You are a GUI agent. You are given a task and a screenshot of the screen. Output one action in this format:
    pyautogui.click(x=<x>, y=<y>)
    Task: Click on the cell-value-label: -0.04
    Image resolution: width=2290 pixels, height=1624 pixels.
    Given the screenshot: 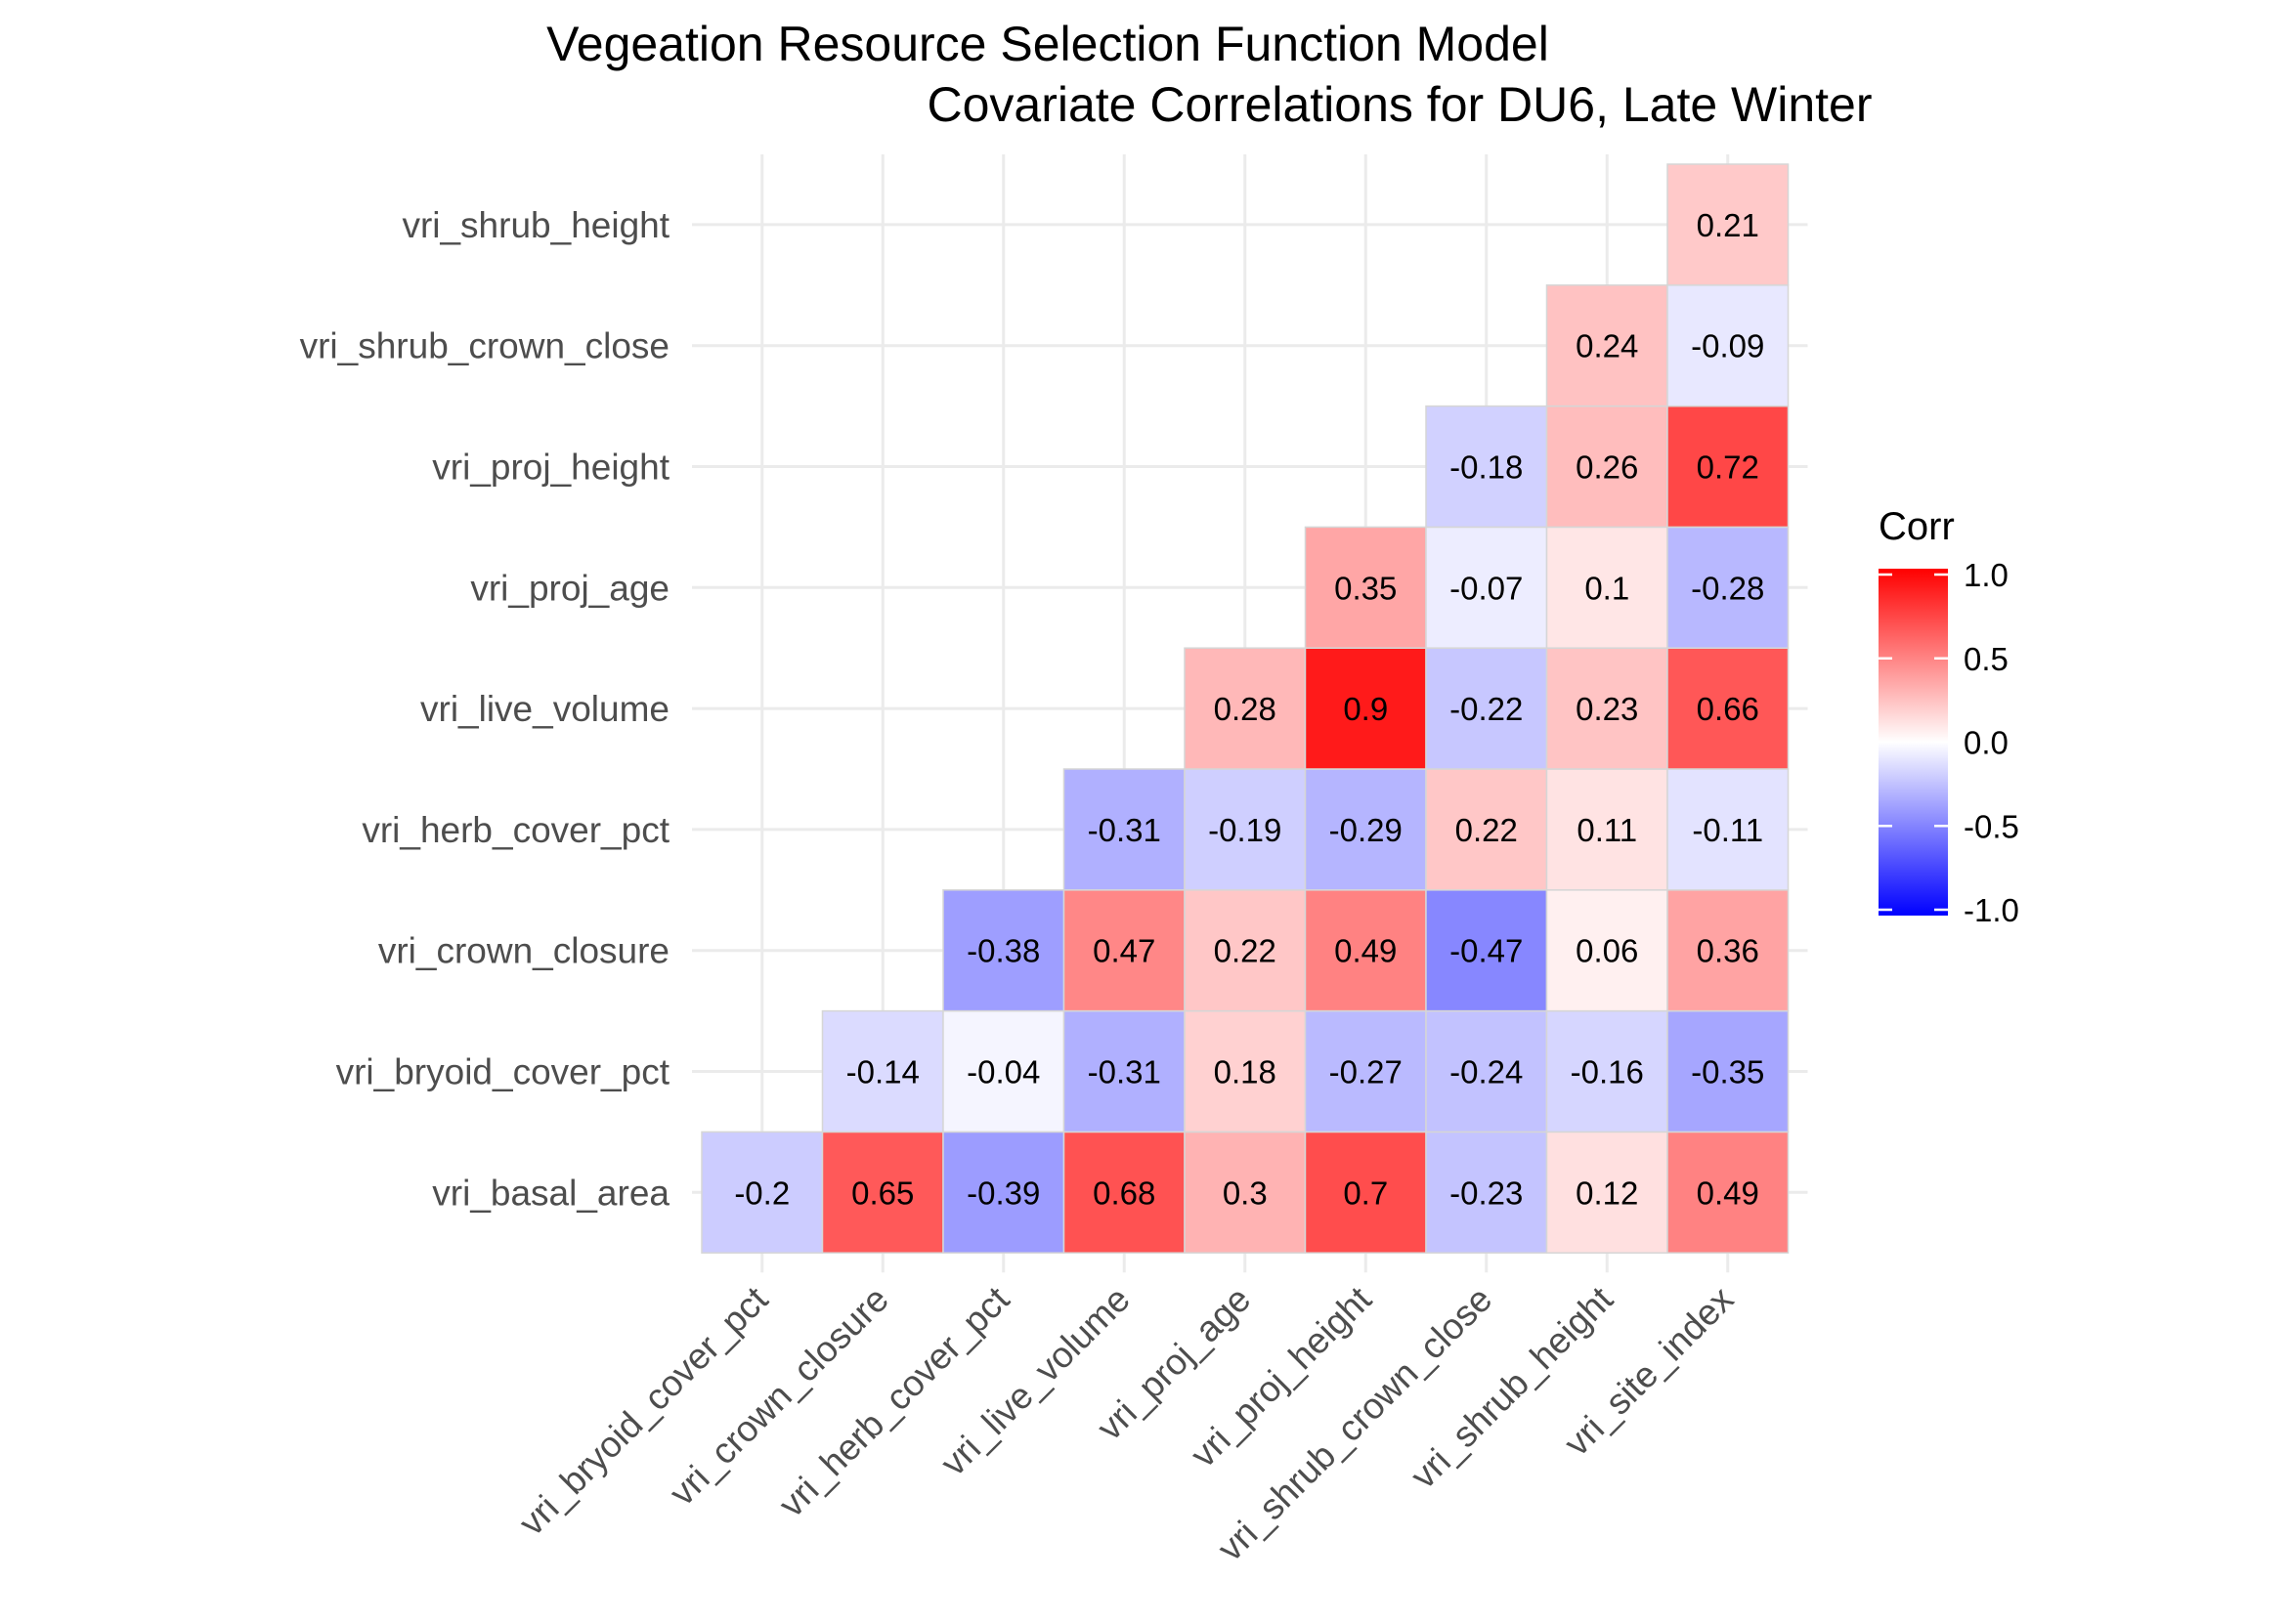 What is the action you would take?
    pyautogui.click(x=1004, y=1072)
    